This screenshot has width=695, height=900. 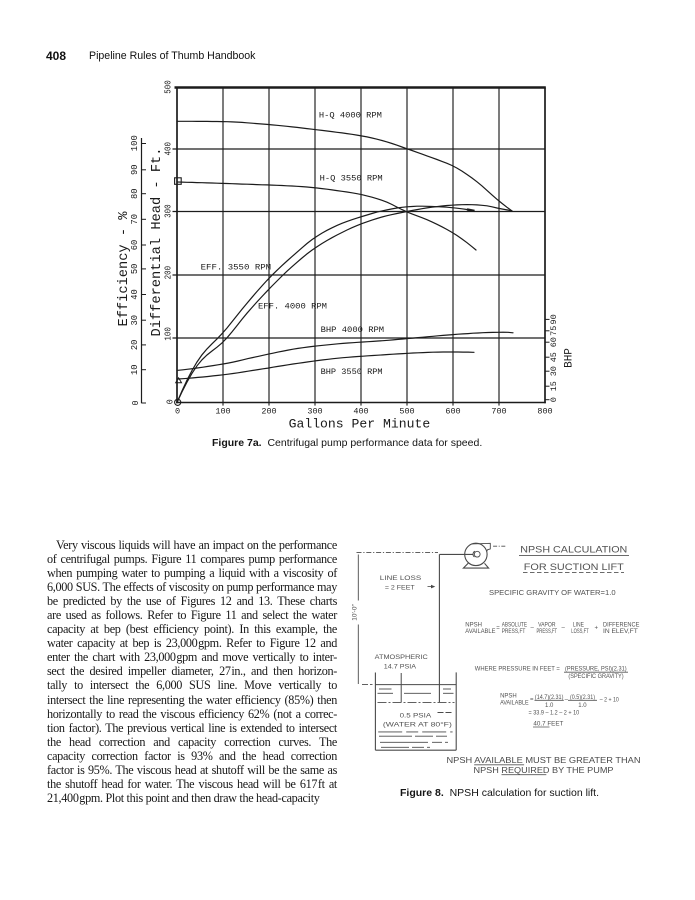 What do you see at coordinates (351, 178) in the screenshot?
I see `svg-text: H-Q 3550 RPM` at bounding box center [351, 178].